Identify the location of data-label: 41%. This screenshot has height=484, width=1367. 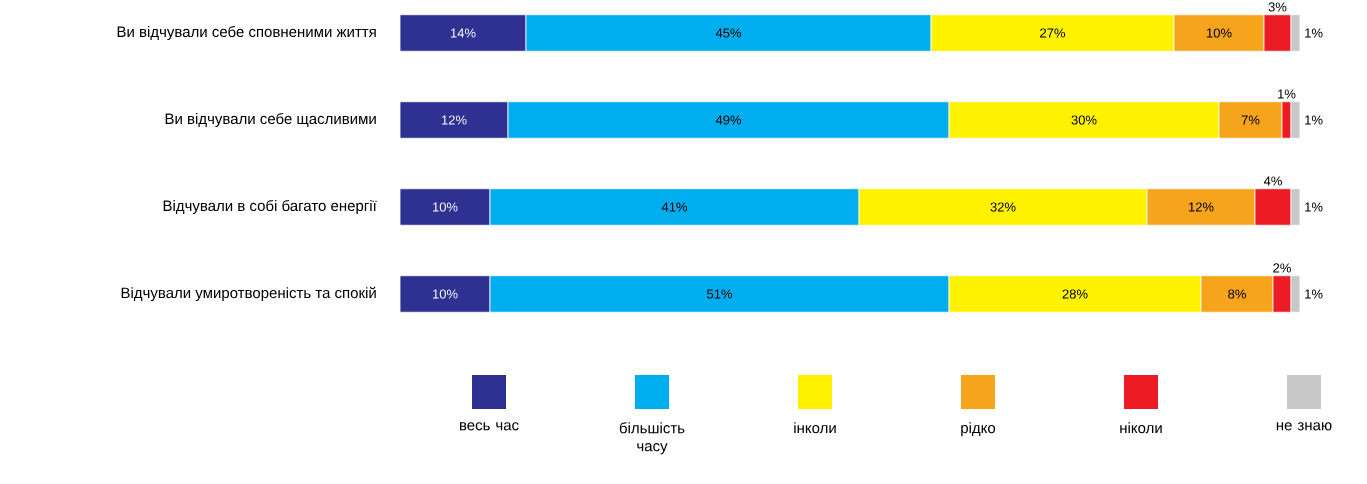
(674, 207).